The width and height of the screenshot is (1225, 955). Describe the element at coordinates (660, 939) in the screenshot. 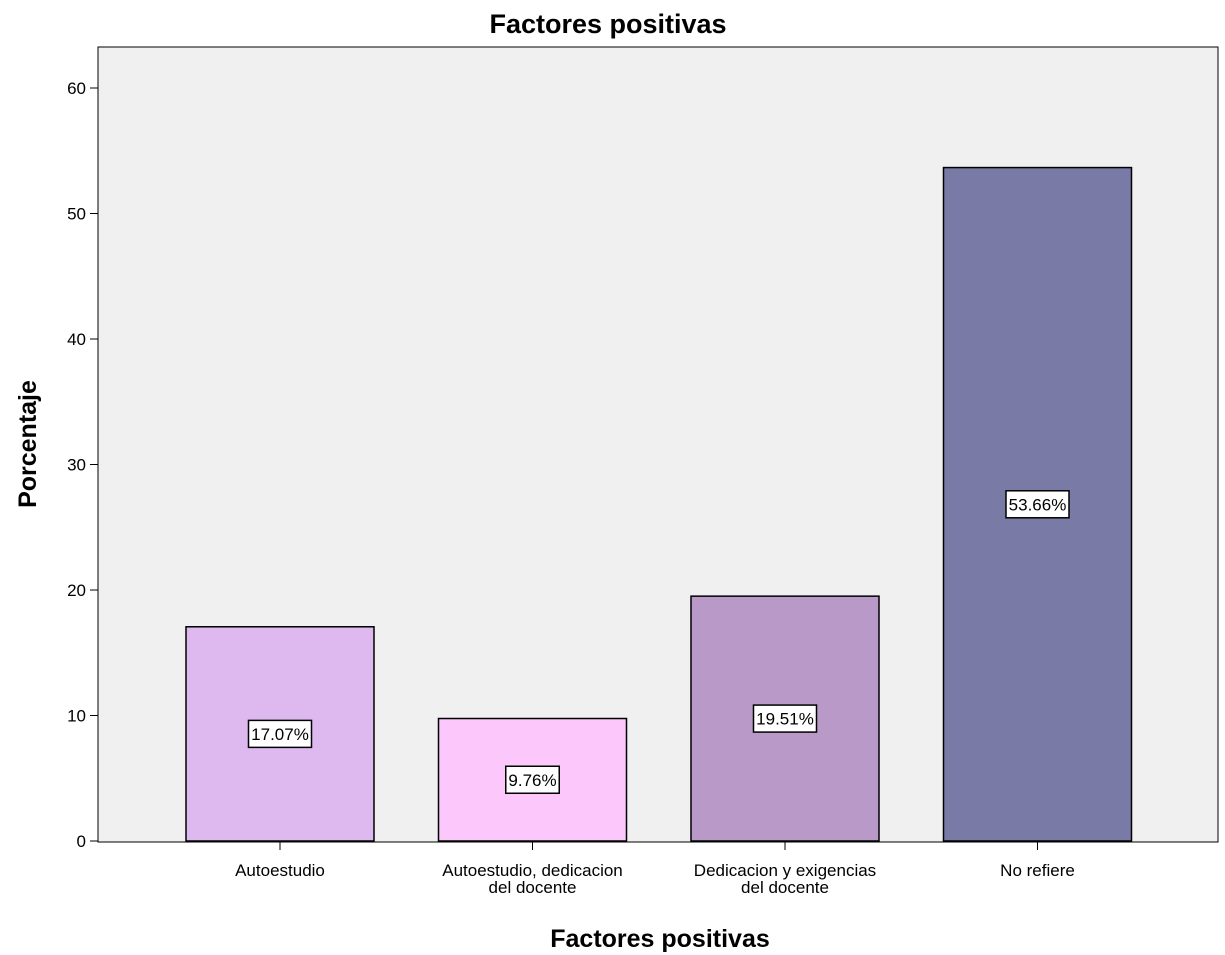

I see `x-axis-title: Factores positivas` at that location.